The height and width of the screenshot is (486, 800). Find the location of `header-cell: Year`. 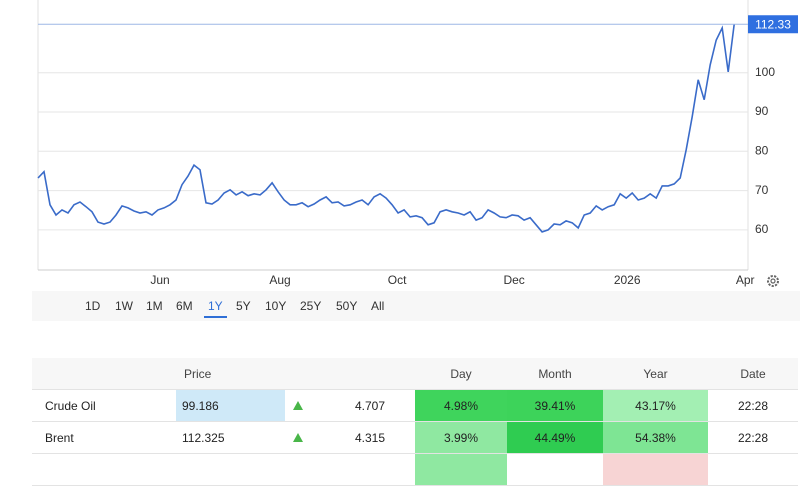

header-cell: Year is located at coordinates (655, 374).